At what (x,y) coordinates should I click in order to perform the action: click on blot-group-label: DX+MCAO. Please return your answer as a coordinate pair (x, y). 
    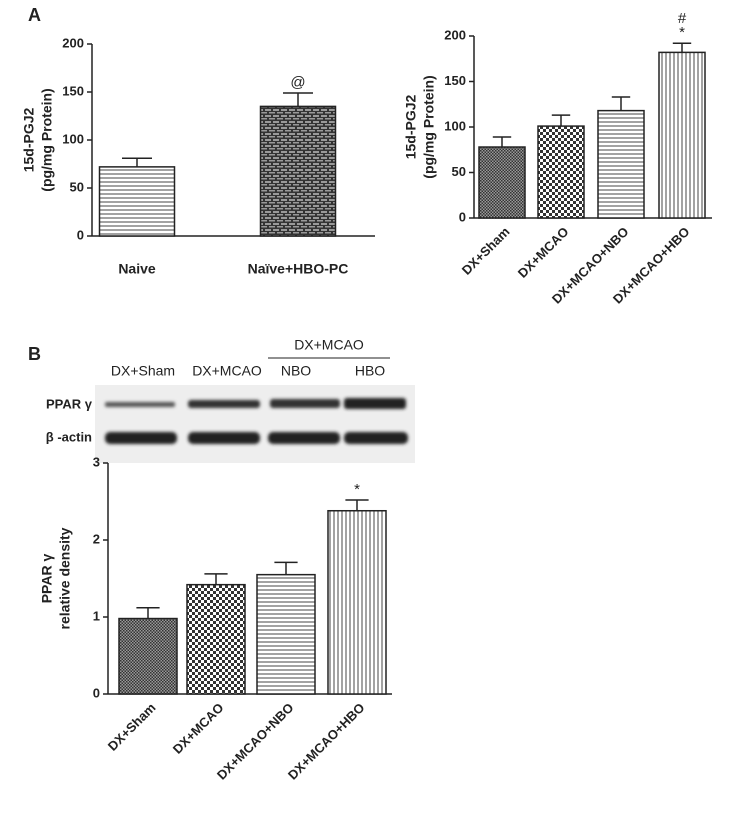
    Looking at the image, I should click on (329, 345).